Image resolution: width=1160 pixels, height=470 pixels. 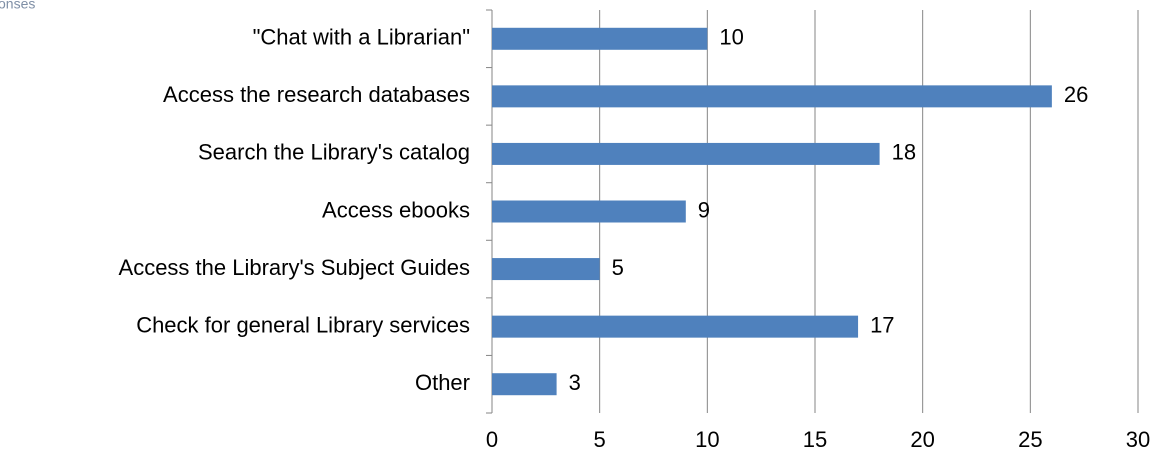 What do you see at coordinates (618, 267) in the screenshot?
I see `data-label: 5` at bounding box center [618, 267].